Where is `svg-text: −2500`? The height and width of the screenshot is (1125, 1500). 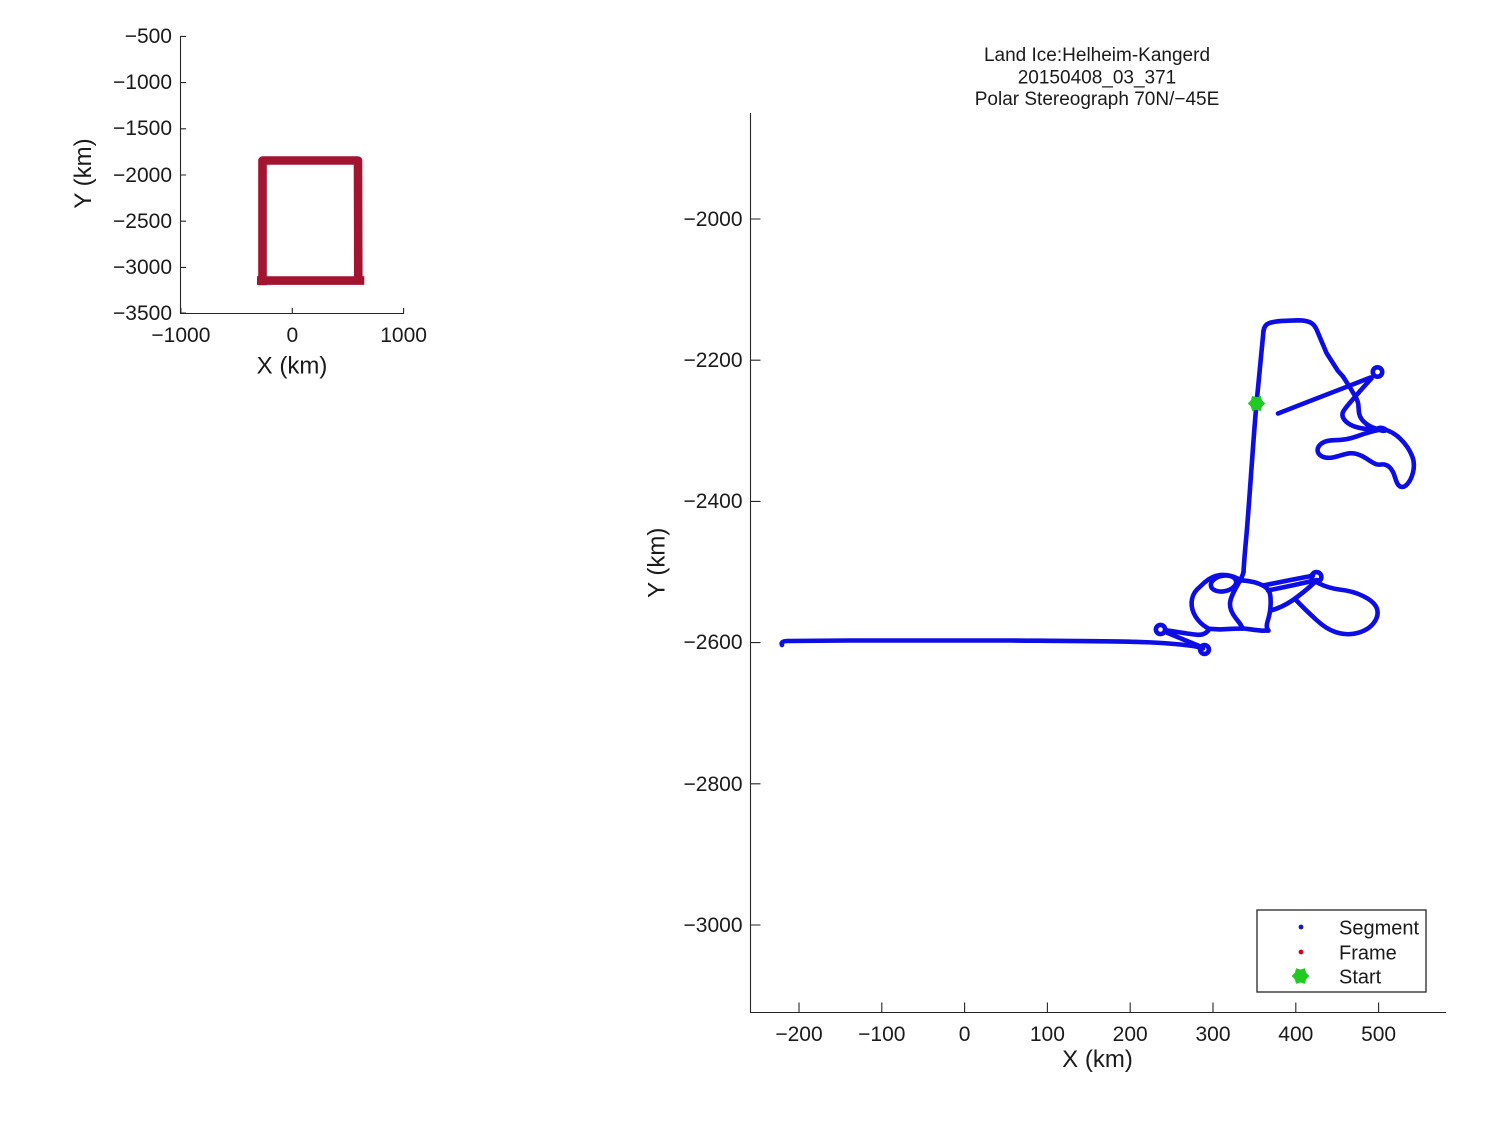 svg-text: −2500 is located at coordinates (142, 221).